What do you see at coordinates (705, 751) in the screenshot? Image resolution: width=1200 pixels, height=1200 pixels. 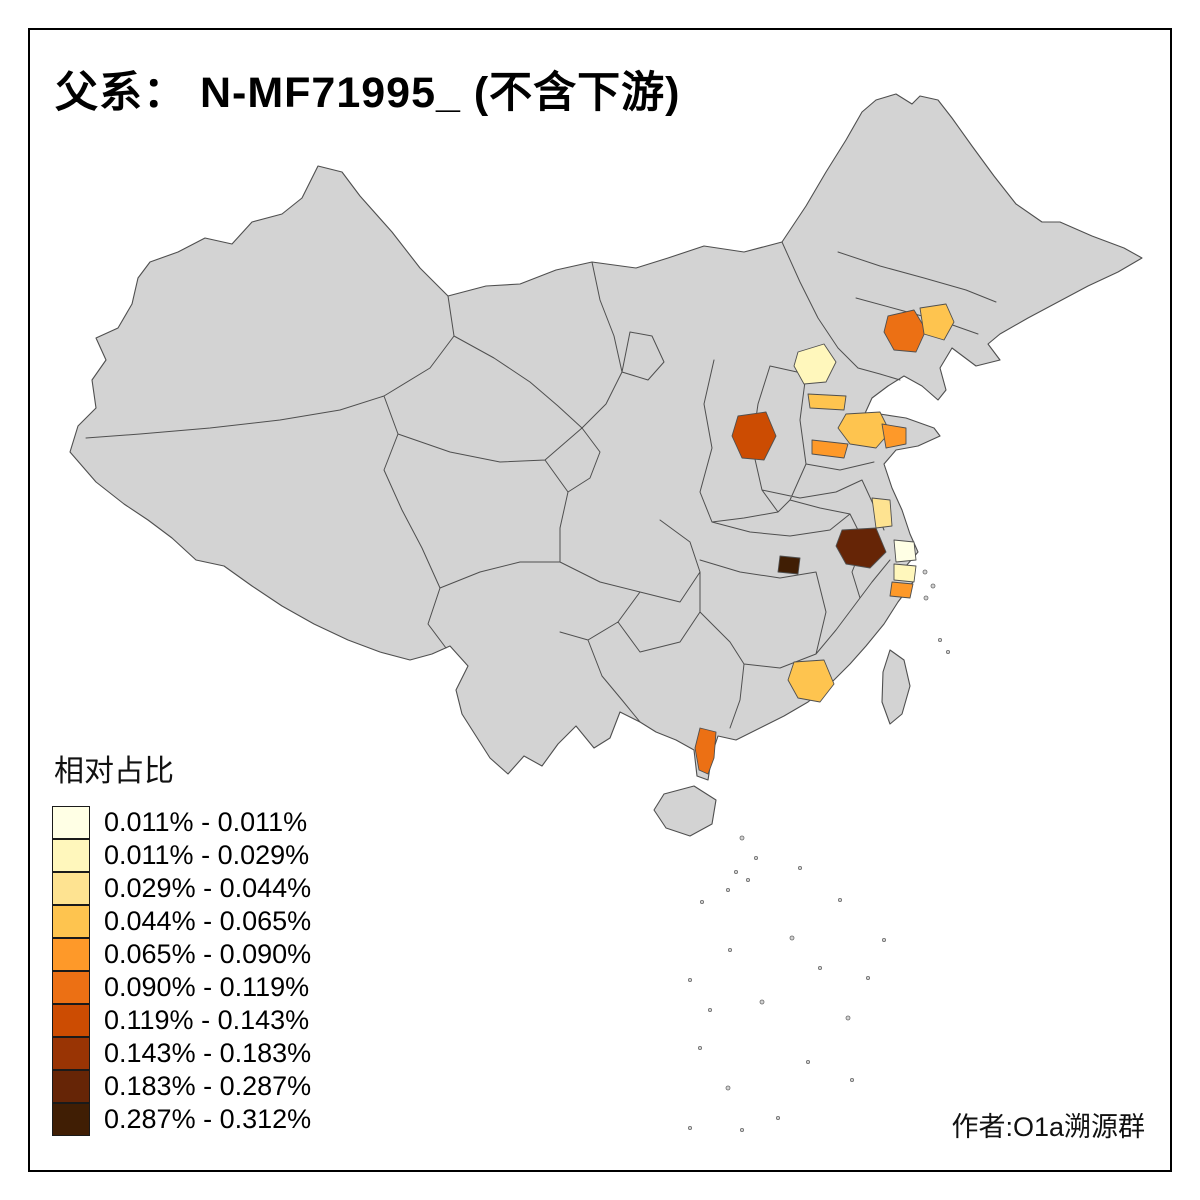 I see `region-leizhou-peninsula` at bounding box center [705, 751].